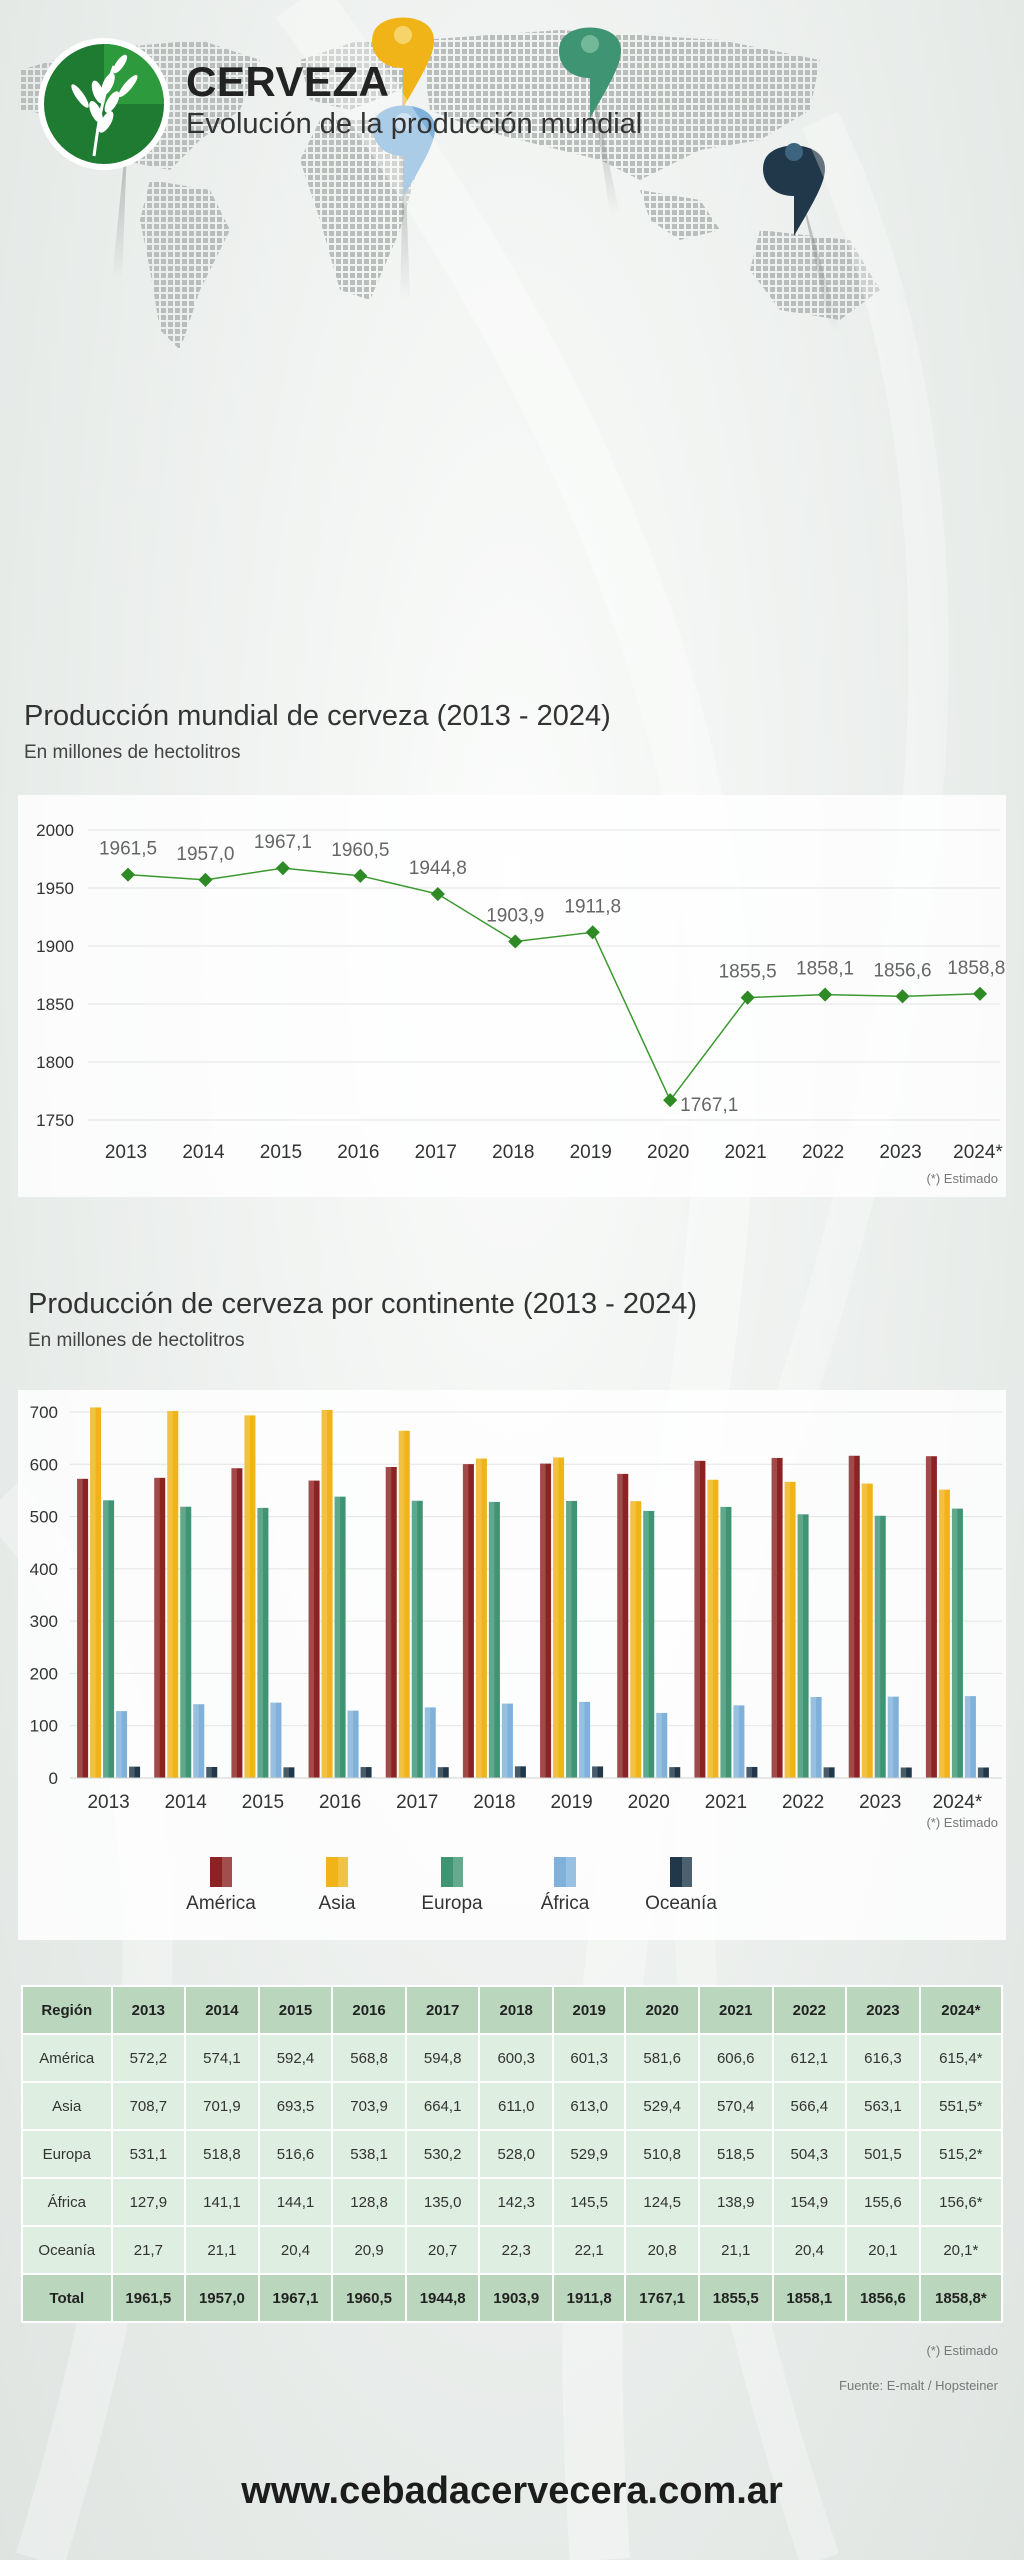 The width and height of the screenshot is (1024, 2560). Describe the element at coordinates (589, 2250) in the screenshot. I see `table-cell: 22,1` at that location.